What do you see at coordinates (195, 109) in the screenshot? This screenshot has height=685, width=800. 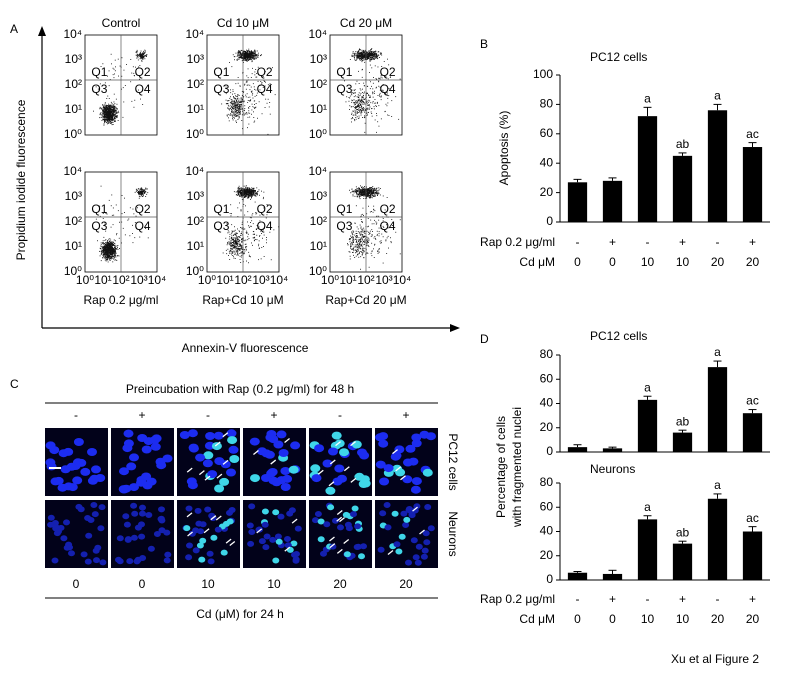 I see `y-tick-label: 10¹` at bounding box center [195, 109].